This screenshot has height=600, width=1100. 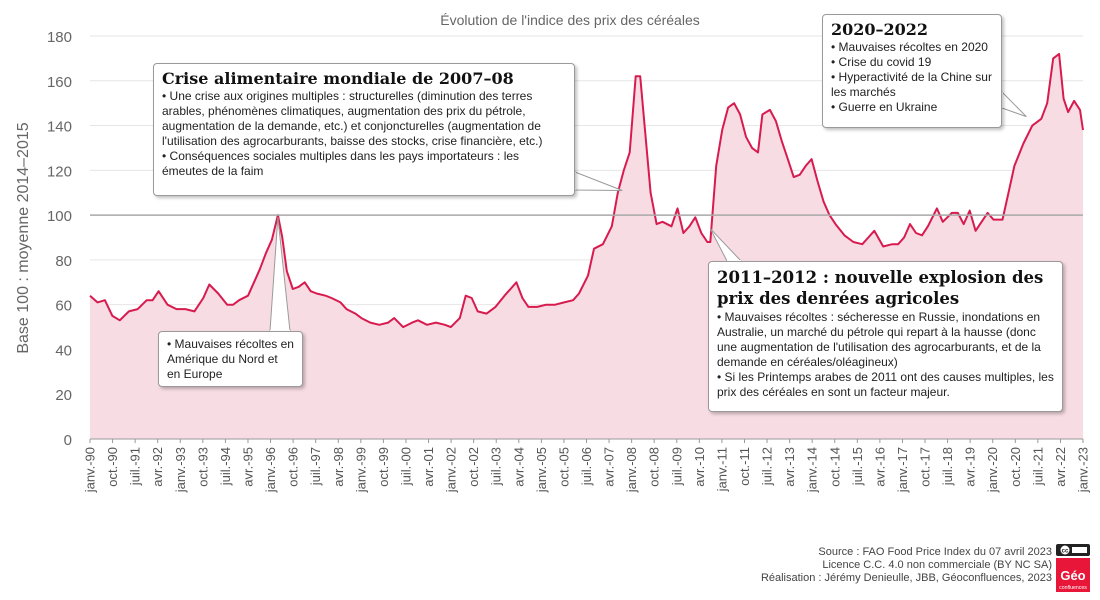 I want to click on y-tick-label: 100, so click(x=59, y=216).